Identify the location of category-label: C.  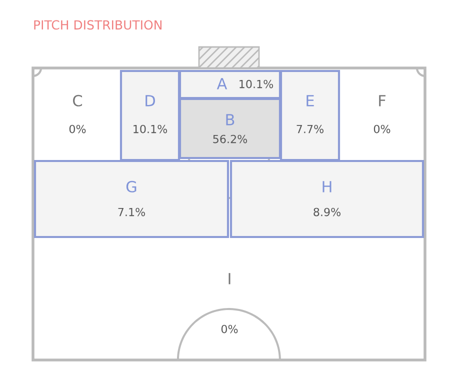
(77, 100).